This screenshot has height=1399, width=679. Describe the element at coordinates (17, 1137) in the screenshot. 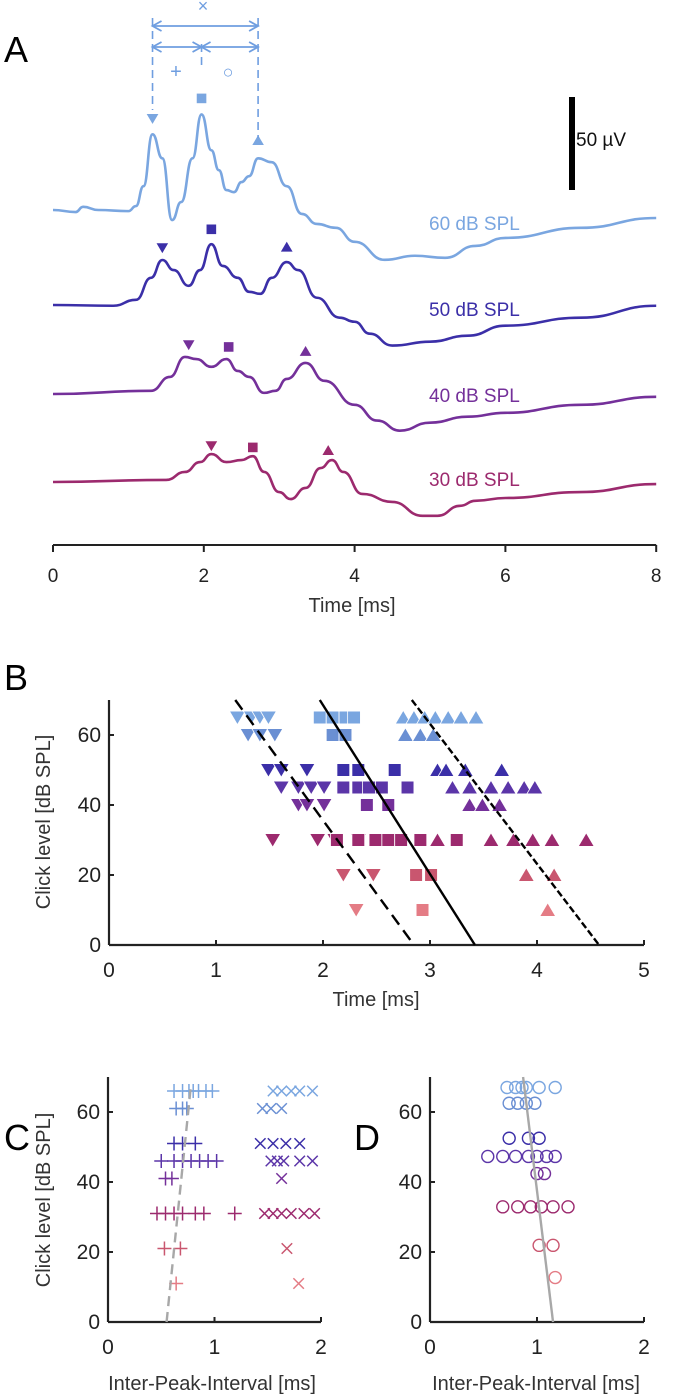

I see `panel-letter-c: C` at that location.